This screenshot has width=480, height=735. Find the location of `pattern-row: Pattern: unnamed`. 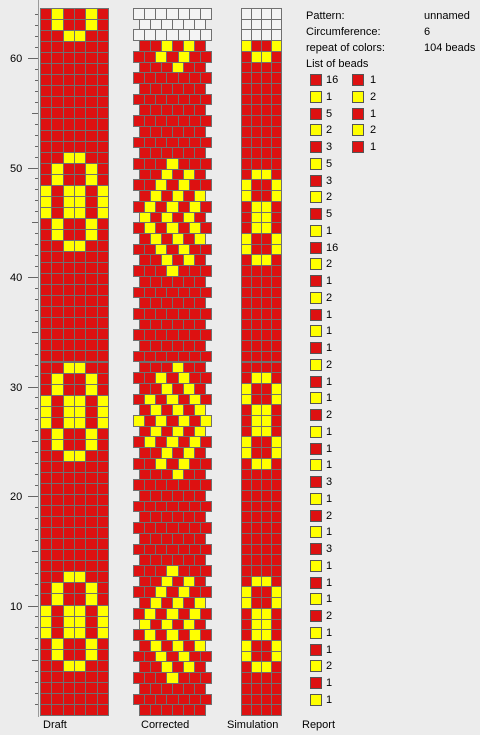

pattern-row: Pattern: unnamed is located at coordinates (393, 16).